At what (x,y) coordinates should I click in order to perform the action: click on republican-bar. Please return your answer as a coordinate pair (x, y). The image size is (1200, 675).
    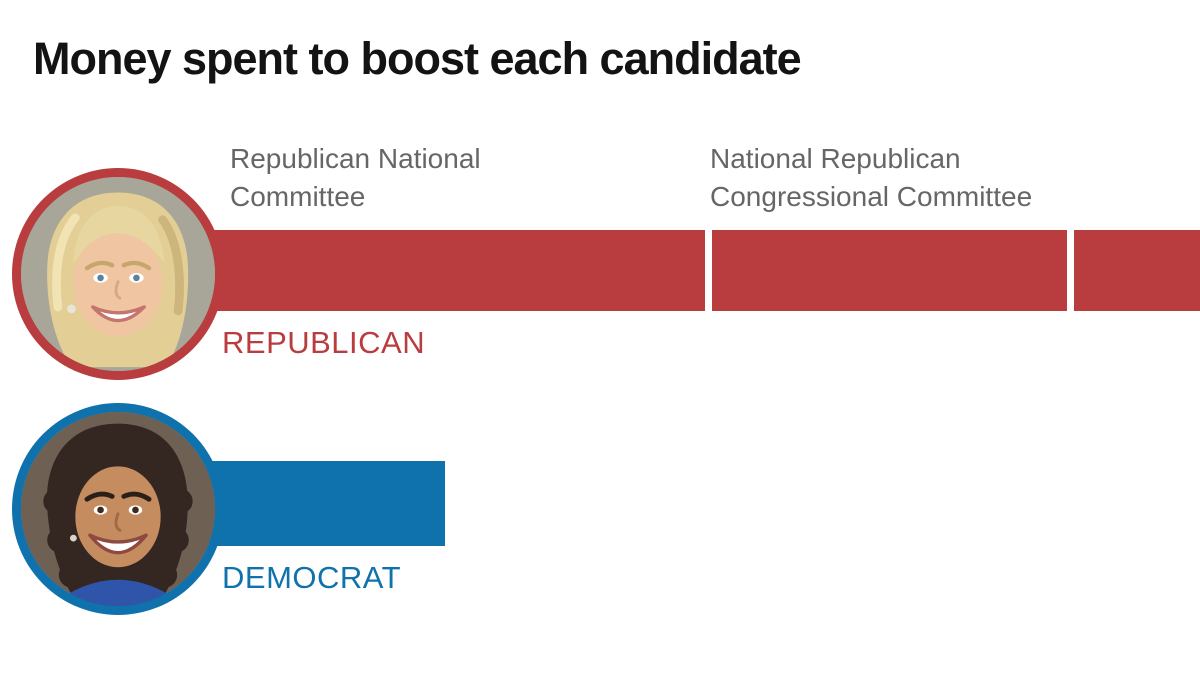
    Looking at the image, I should click on (702, 270).